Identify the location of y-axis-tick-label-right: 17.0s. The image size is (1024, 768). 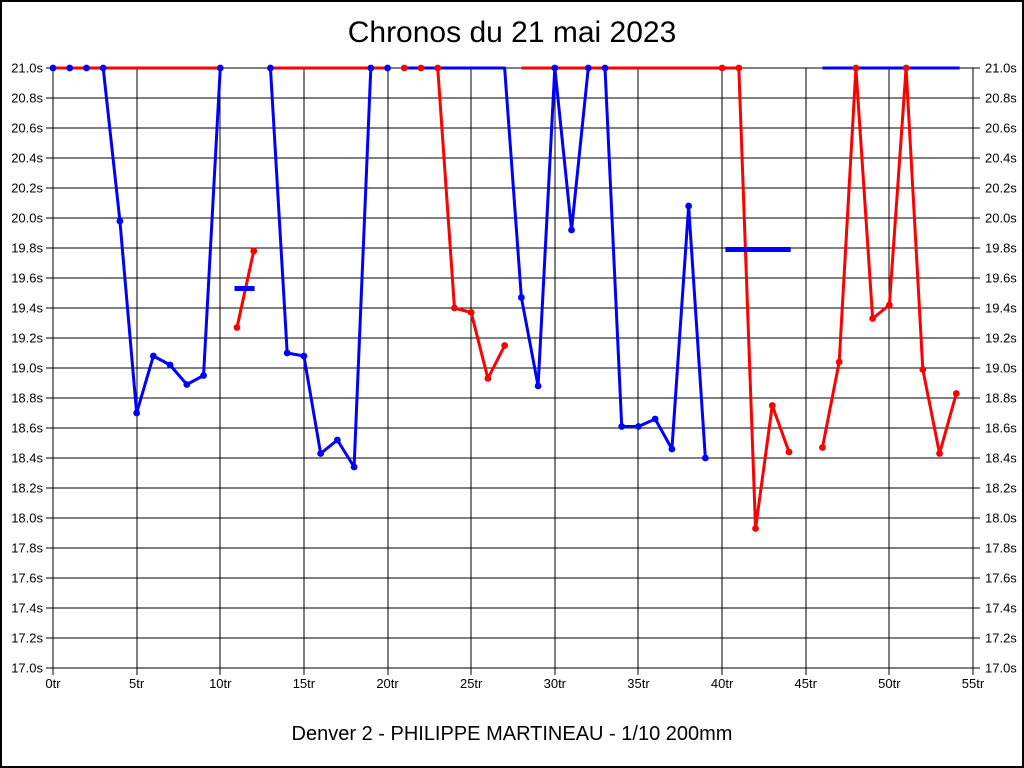
(1001, 668).